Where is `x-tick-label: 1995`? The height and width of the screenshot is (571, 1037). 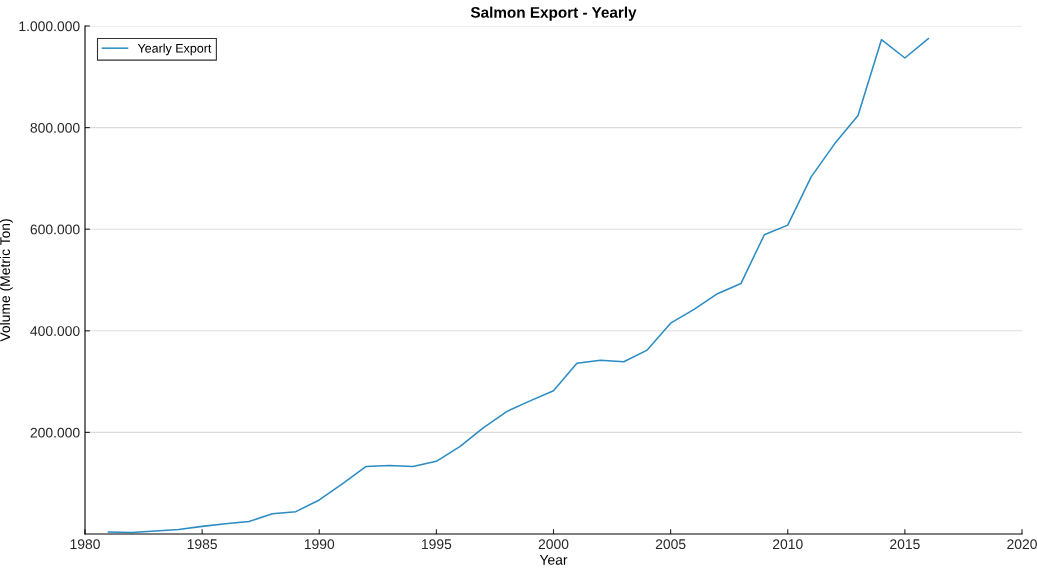 x-tick-label: 1995 is located at coordinates (436, 544).